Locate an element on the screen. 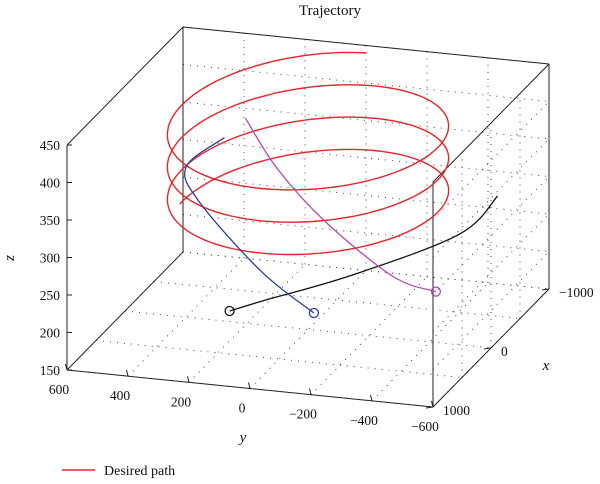 The height and width of the screenshot is (484, 600). z-tick-label: 350 is located at coordinates (50, 220).